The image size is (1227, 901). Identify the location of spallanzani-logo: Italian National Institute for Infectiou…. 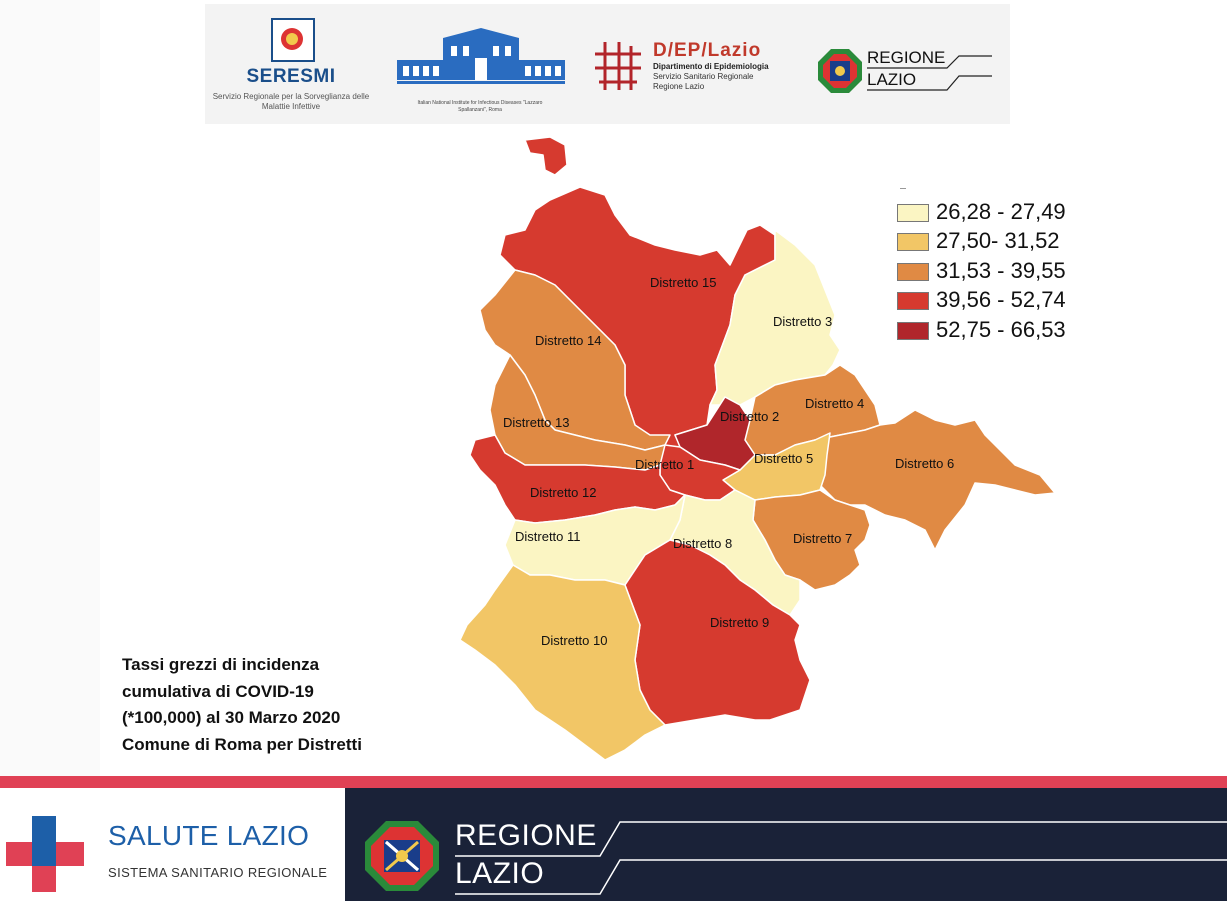
(481, 73).